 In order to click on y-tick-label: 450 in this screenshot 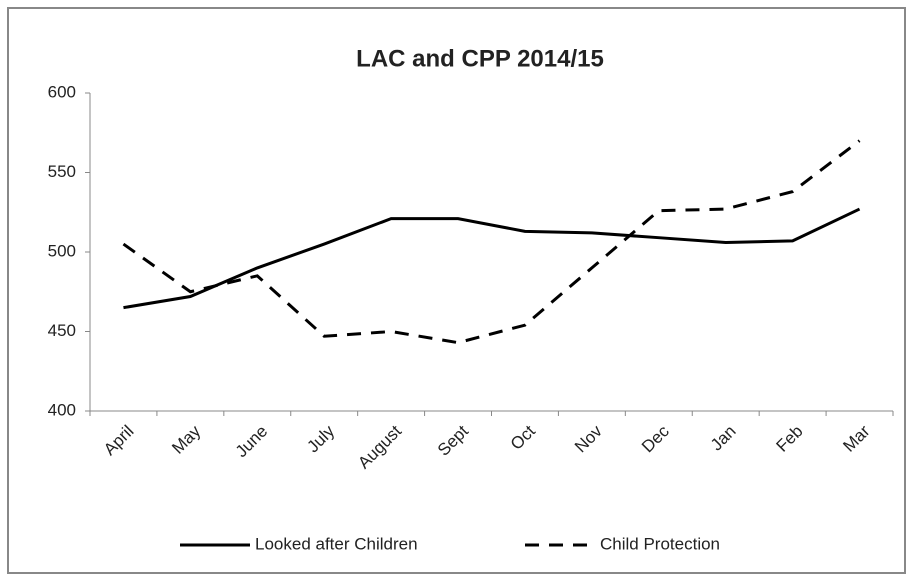, I will do `click(62, 330)`.